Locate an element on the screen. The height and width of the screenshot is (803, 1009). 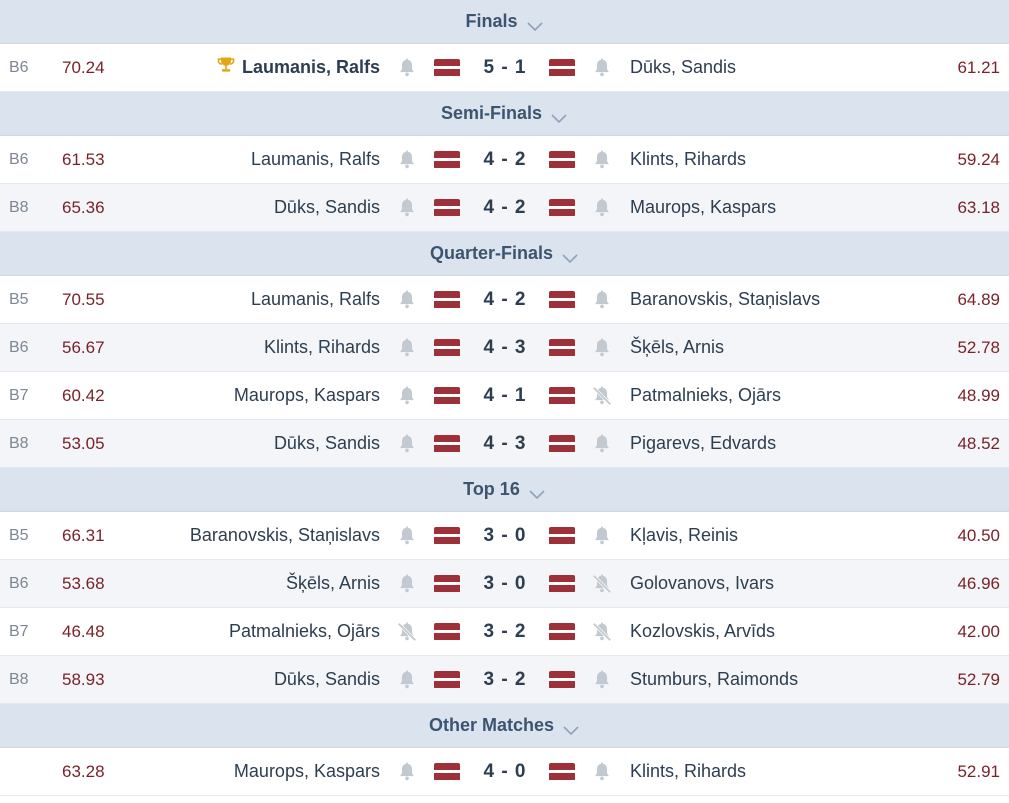
right-player: Golovanovs, Ivars is located at coordinates (702, 583).